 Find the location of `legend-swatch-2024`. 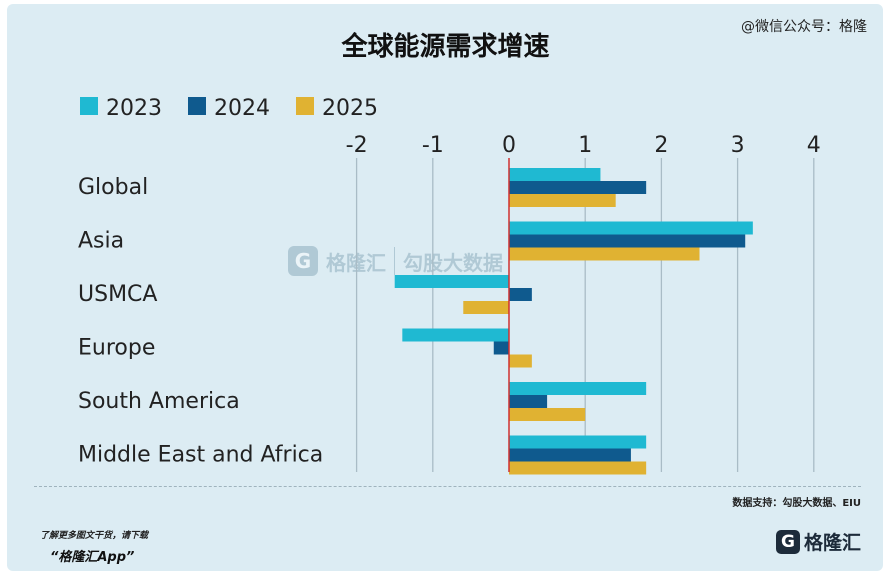

legend-swatch-2024 is located at coordinates (197, 106).